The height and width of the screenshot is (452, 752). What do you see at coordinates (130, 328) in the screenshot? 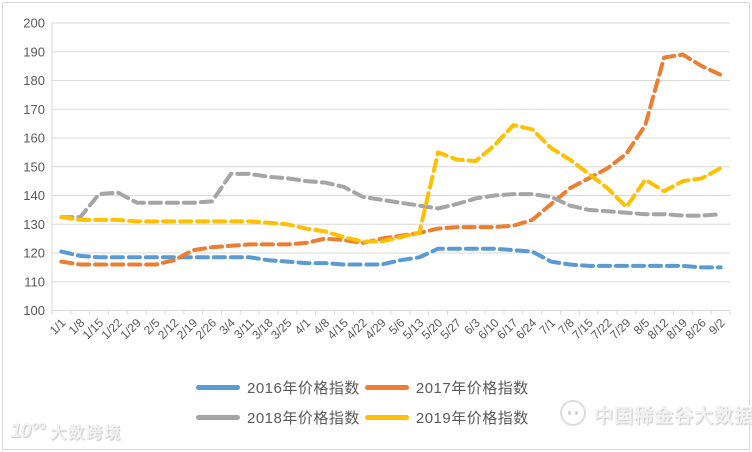
I see `x-tick-label: 1/29` at bounding box center [130, 328].